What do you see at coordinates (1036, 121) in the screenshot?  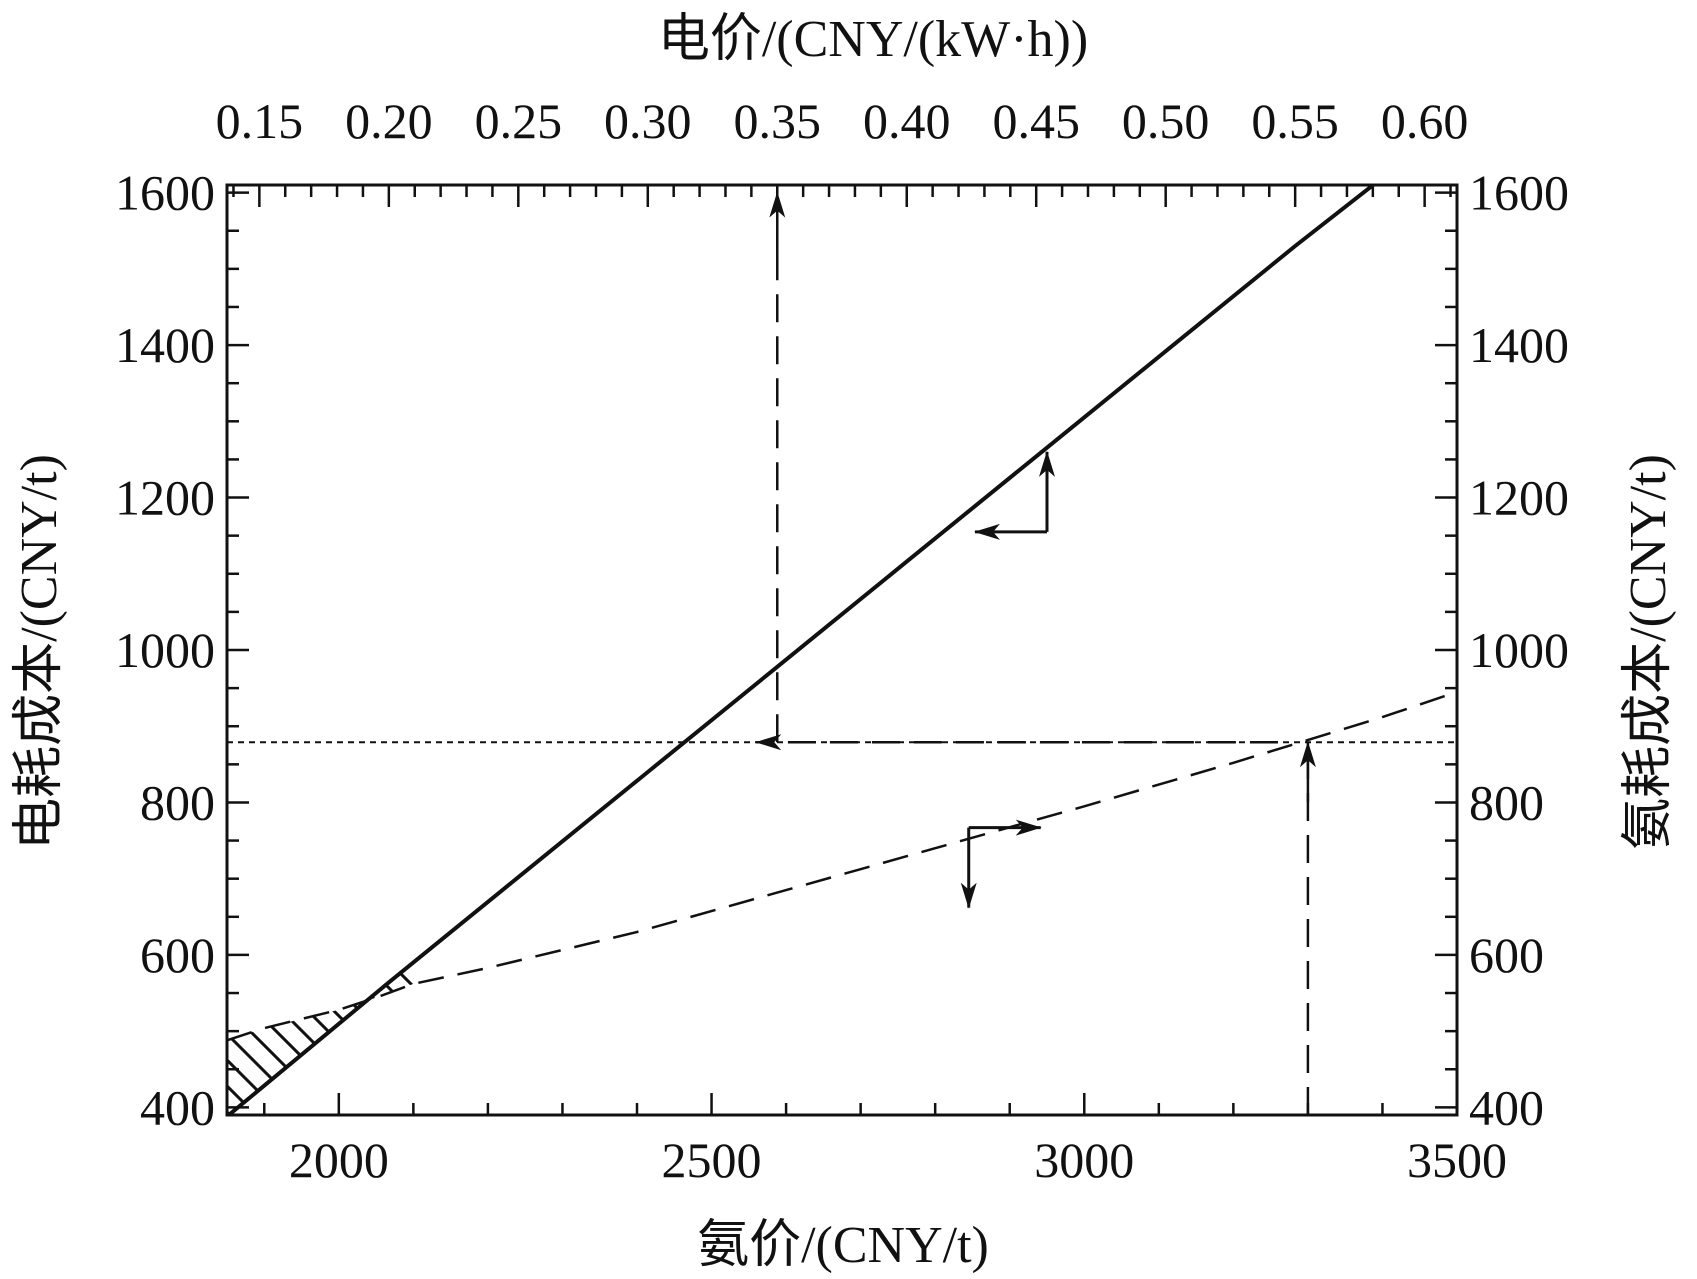 I see `x-top-tick-label: 0.45` at bounding box center [1036, 121].